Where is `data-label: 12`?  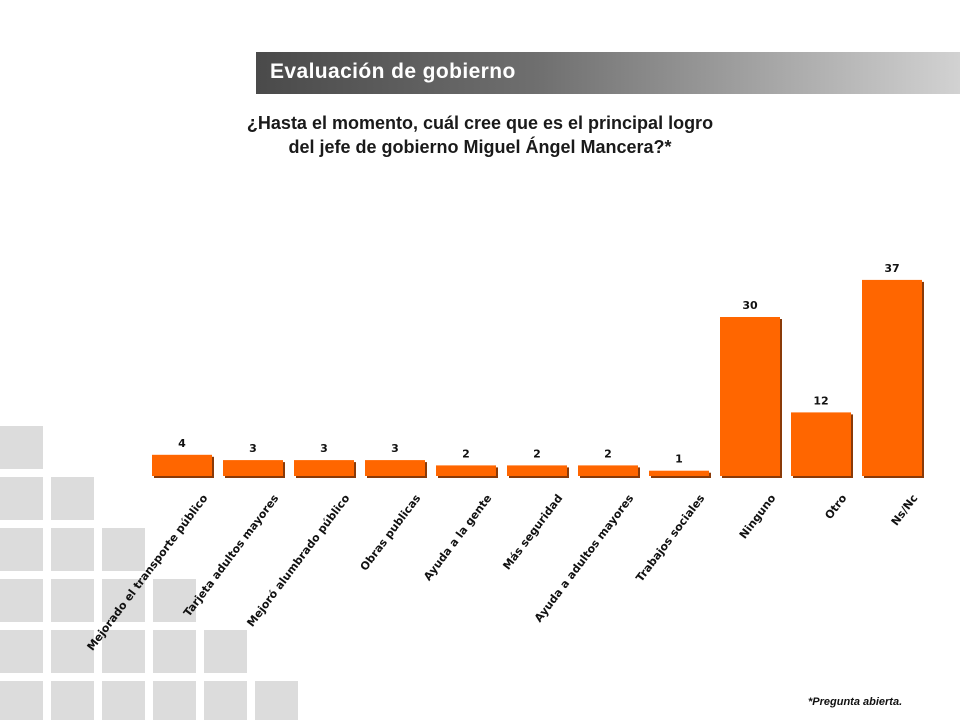 data-label: 12 is located at coordinates (820, 400).